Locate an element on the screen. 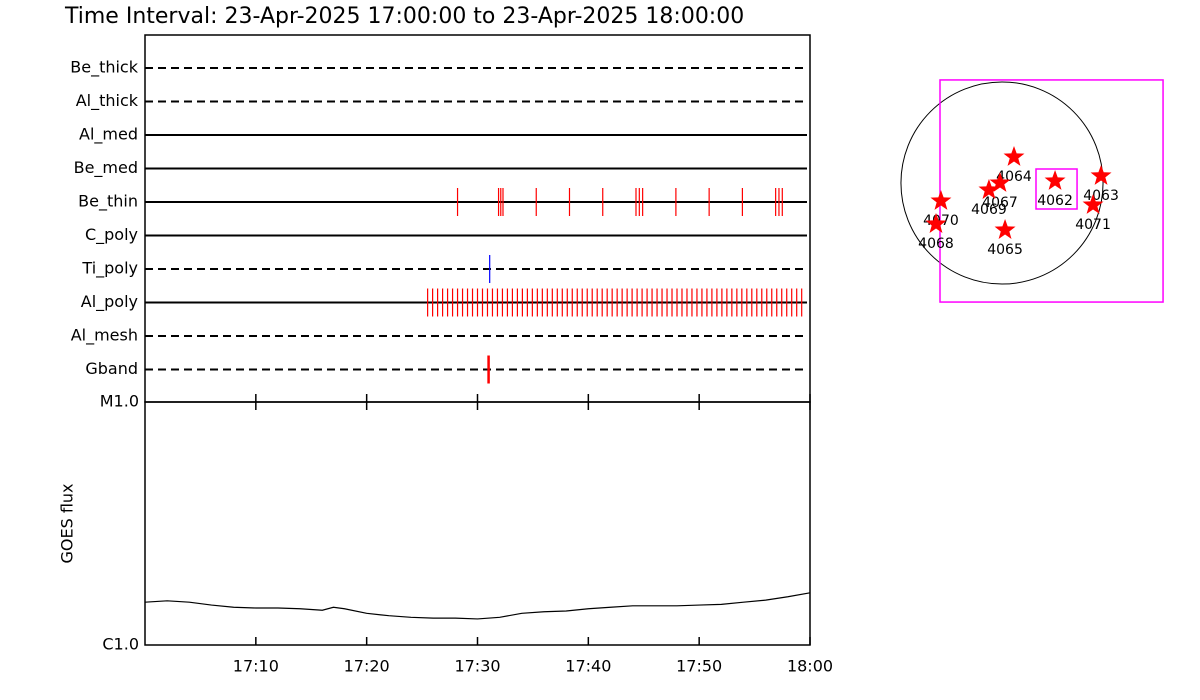 This screenshot has height=700, width=1200. region-label: 4069 is located at coordinates (989, 210).